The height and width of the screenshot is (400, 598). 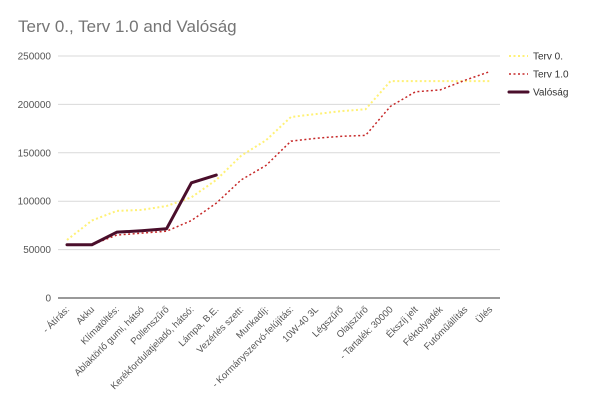 What do you see at coordinates (48, 299) in the screenshot?
I see `y-tick-label: 0` at bounding box center [48, 299].